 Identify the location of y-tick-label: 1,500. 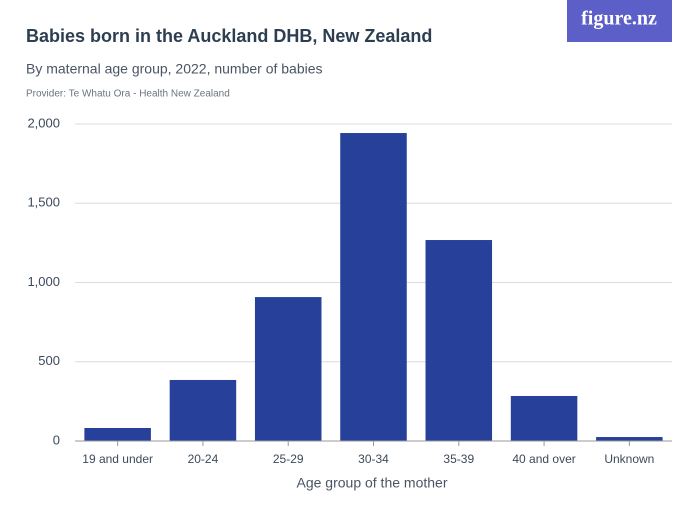
(43, 202).